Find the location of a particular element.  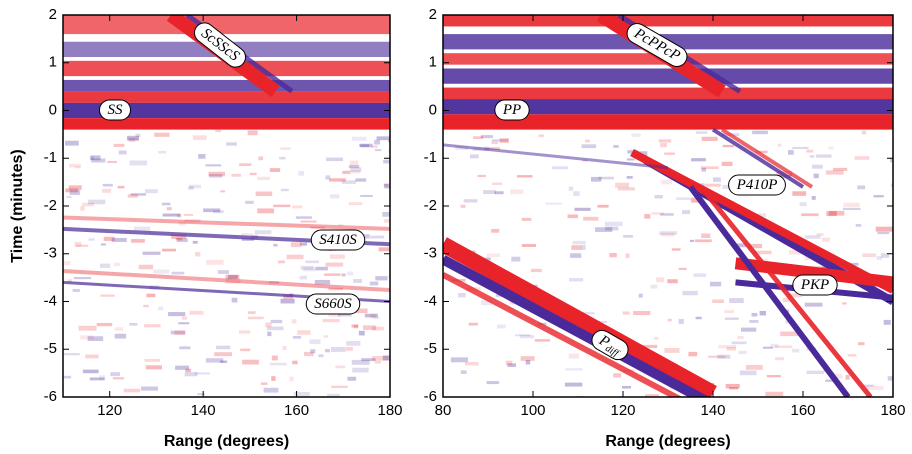

y-tick-label: -2 is located at coordinates (50, 205).